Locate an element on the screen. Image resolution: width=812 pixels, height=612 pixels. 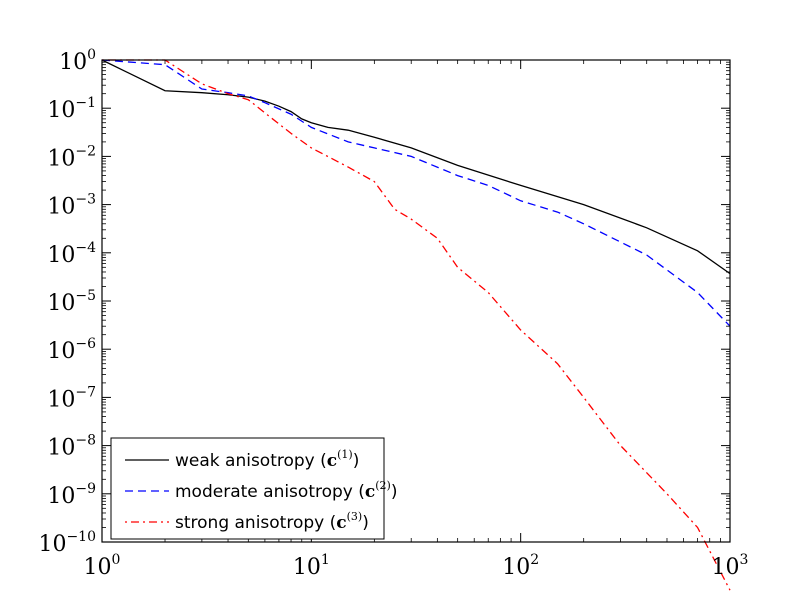
x-tick-labels: 100 101 102 103 is located at coordinates (416, 566).